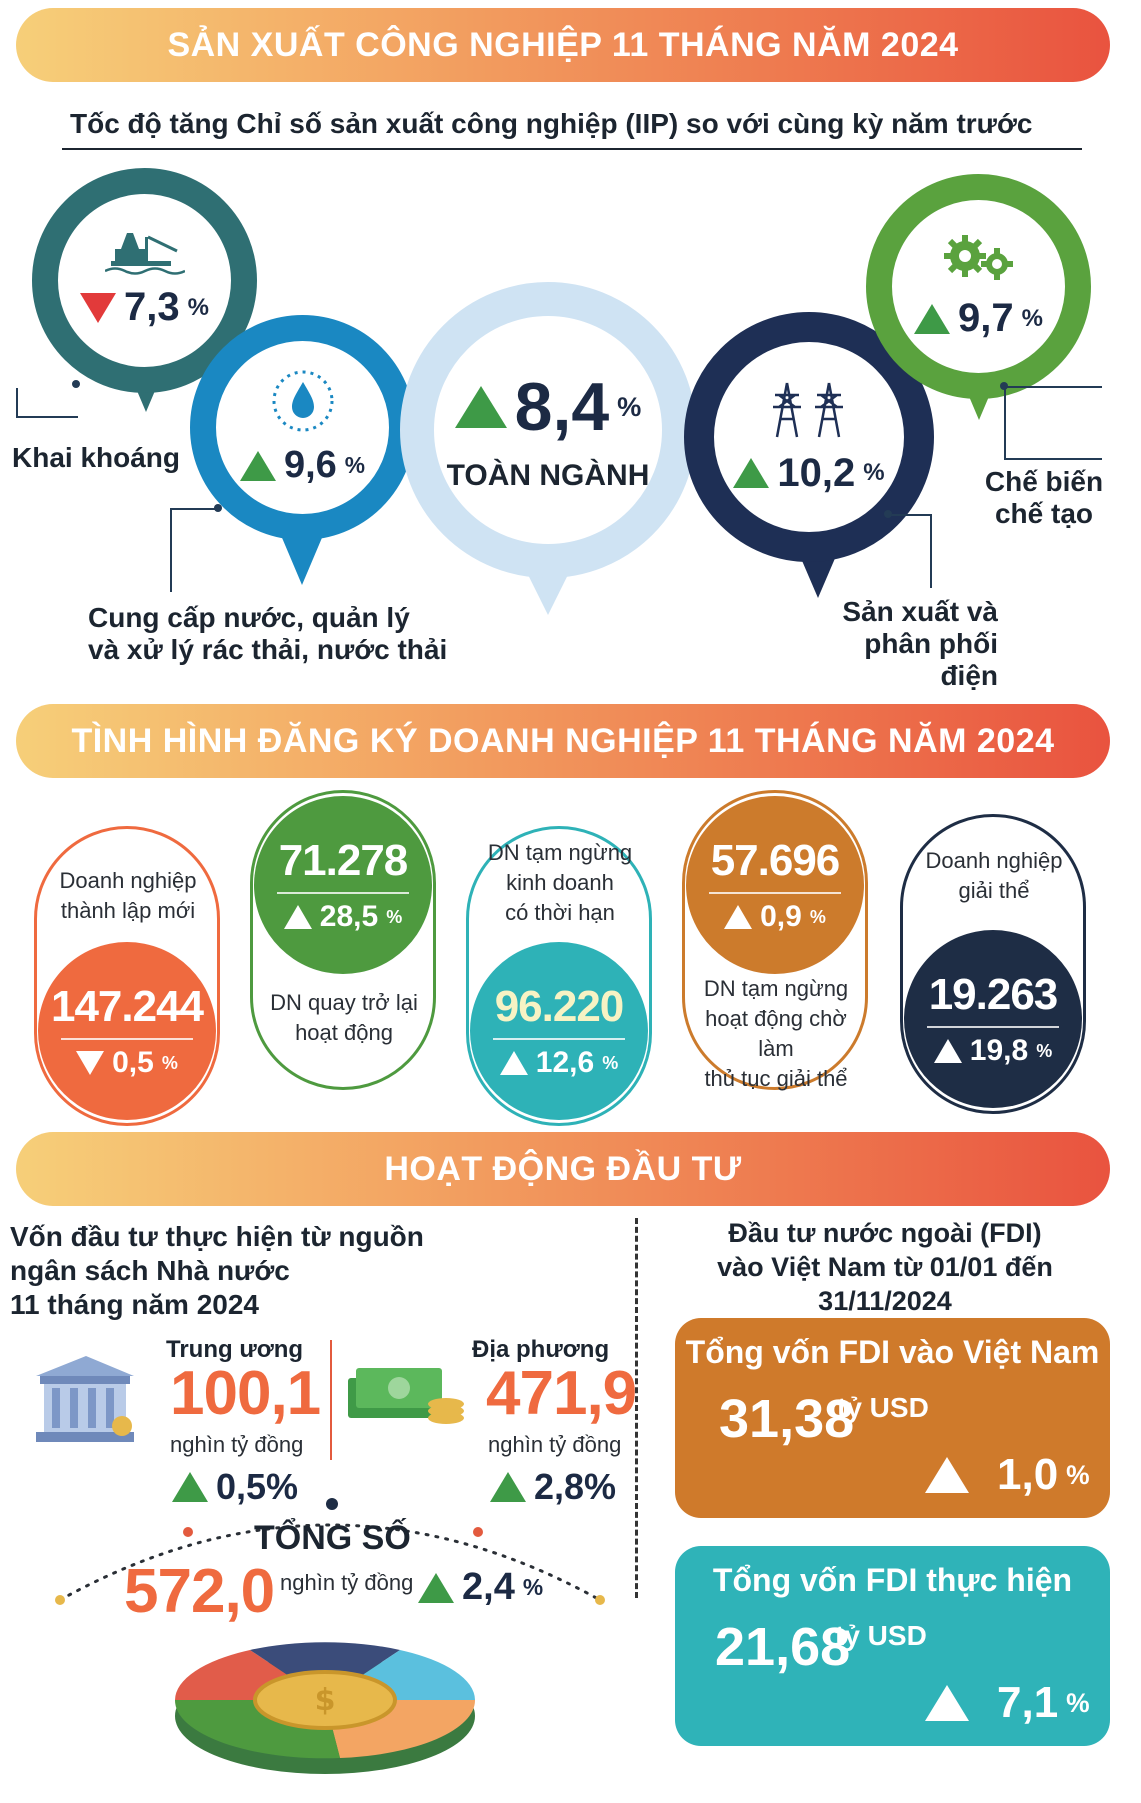  Describe the element at coordinates (144, 254) in the screenshot. I see `oil-rig-icon` at that location.